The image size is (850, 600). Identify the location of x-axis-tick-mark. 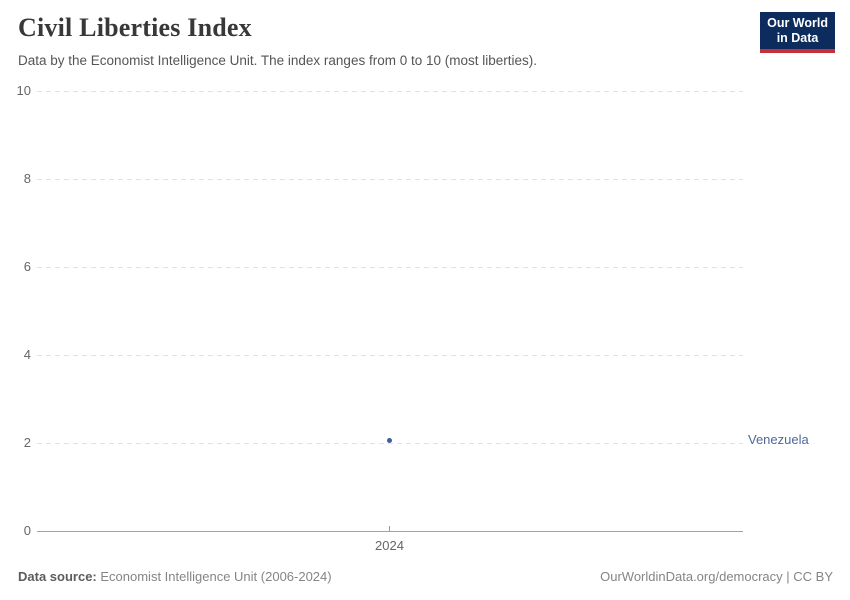
(389, 528).